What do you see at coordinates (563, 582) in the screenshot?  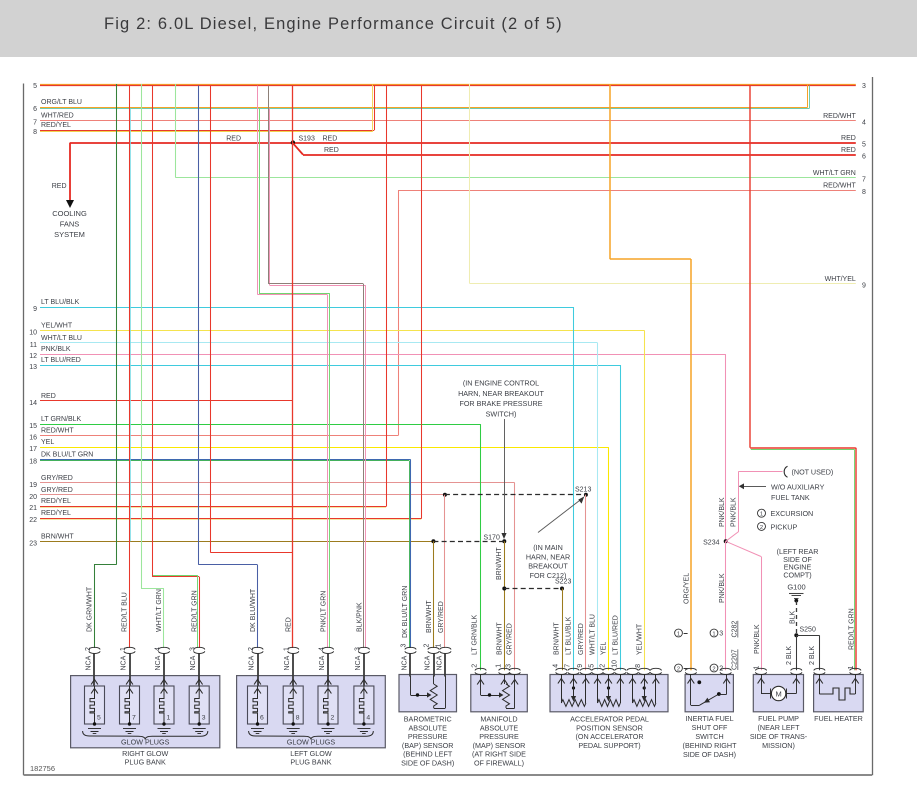 I see `svg-text: S223` at bounding box center [563, 582].